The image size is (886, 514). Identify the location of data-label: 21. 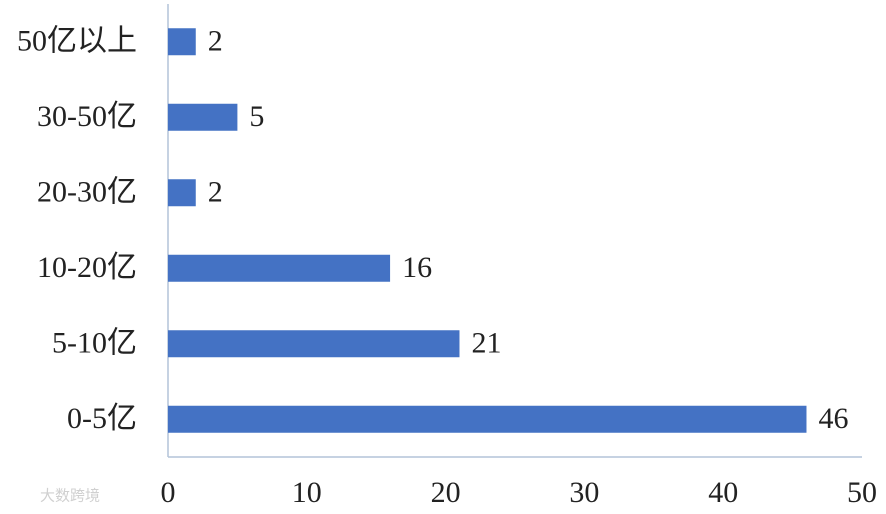
(486, 343).